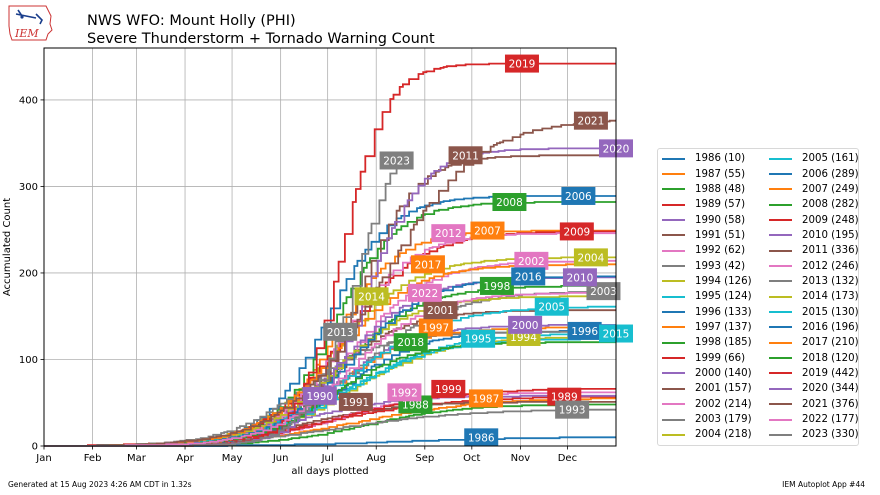 The width and height of the screenshot is (880, 495). What do you see at coordinates (814, 281) in the screenshot?
I see `legend-item-2013: 2013 (132)` at bounding box center [814, 281].